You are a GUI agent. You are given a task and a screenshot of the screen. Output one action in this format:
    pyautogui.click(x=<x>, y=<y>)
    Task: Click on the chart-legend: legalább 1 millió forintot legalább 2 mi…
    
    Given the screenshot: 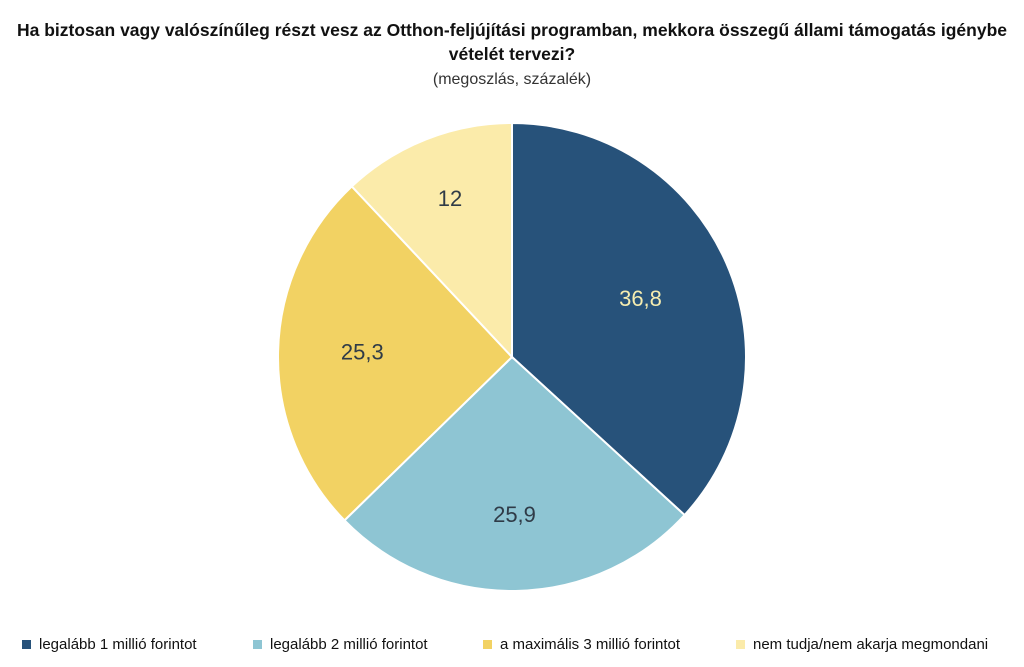 What is the action you would take?
    pyautogui.click(x=512, y=648)
    